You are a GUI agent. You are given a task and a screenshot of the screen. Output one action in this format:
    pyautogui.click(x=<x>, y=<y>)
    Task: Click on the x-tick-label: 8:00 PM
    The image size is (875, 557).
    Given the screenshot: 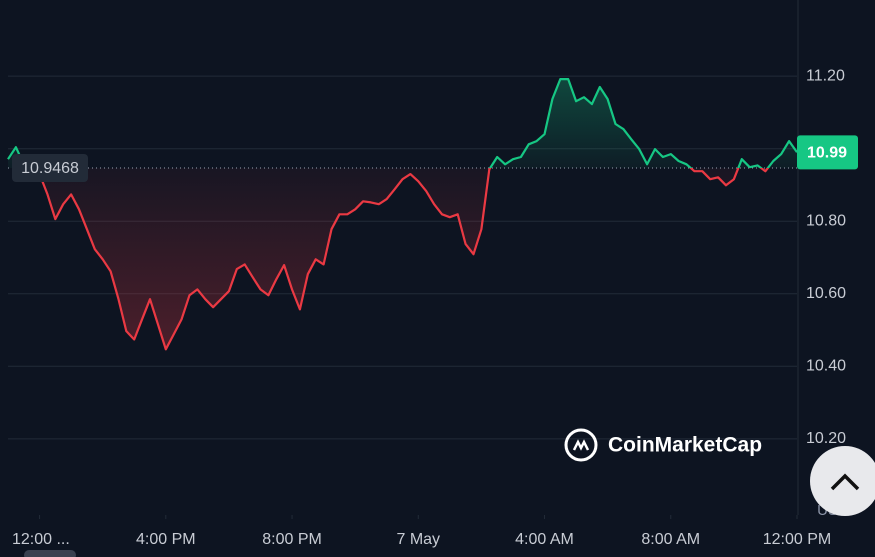 What is the action you would take?
    pyautogui.click(x=292, y=539)
    